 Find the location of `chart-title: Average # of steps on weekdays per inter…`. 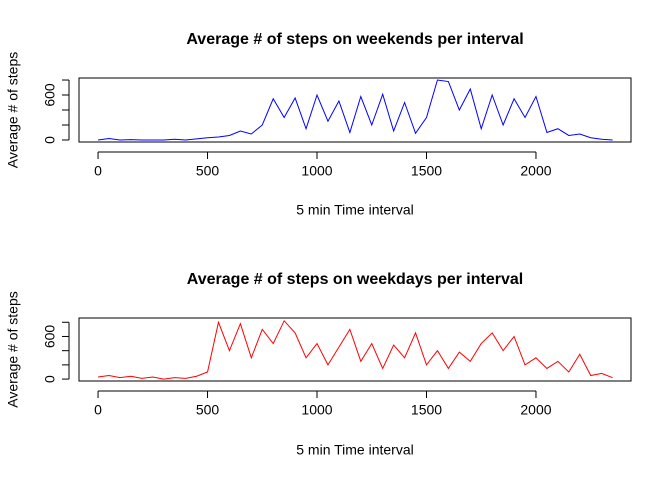

chart-title: Average # of steps on weekdays per inter… is located at coordinates (355, 279).